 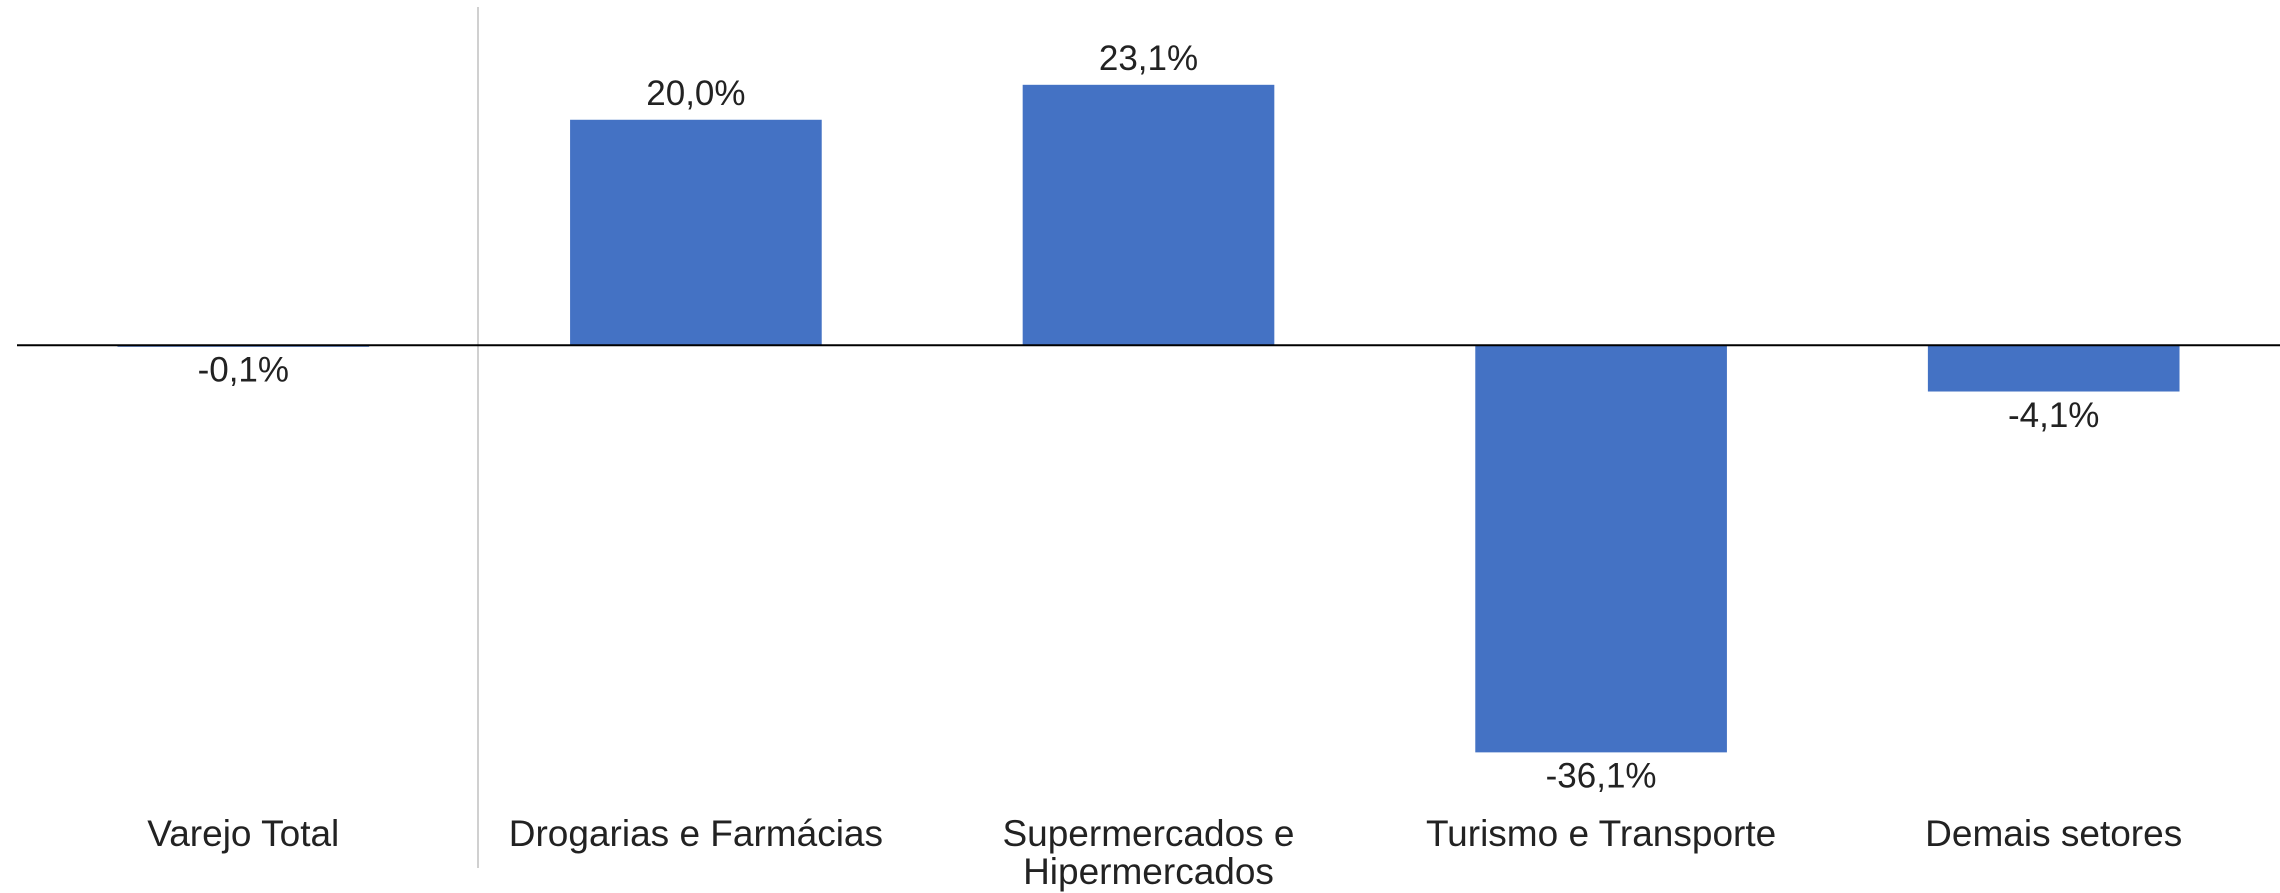 What do you see at coordinates (1148, 58) in the screenshot?
I see `value-label: 23,1%` at bounding box center [1148, 58].